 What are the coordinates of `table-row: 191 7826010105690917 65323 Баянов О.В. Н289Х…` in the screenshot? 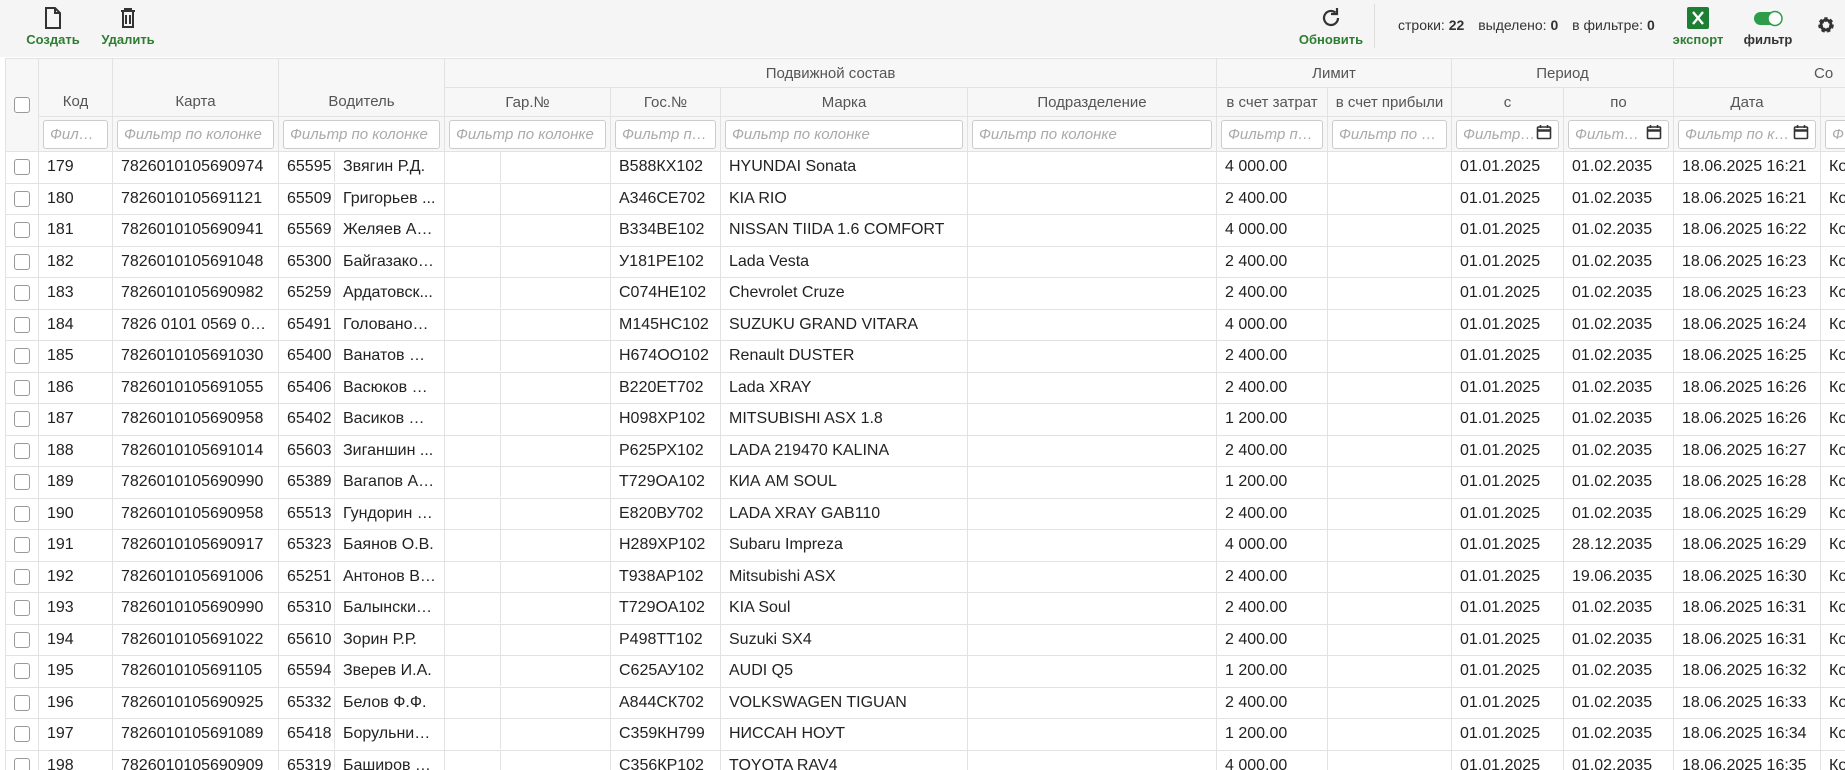 It's located at (925, 545).